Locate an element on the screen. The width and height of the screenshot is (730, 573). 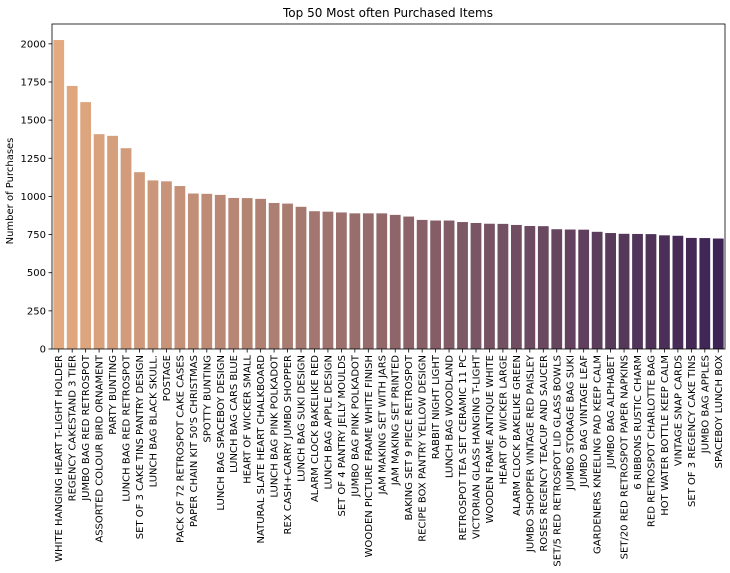
x-tick-label: LUNCH BAG WOODLAND is located at coordinates (450, 416).